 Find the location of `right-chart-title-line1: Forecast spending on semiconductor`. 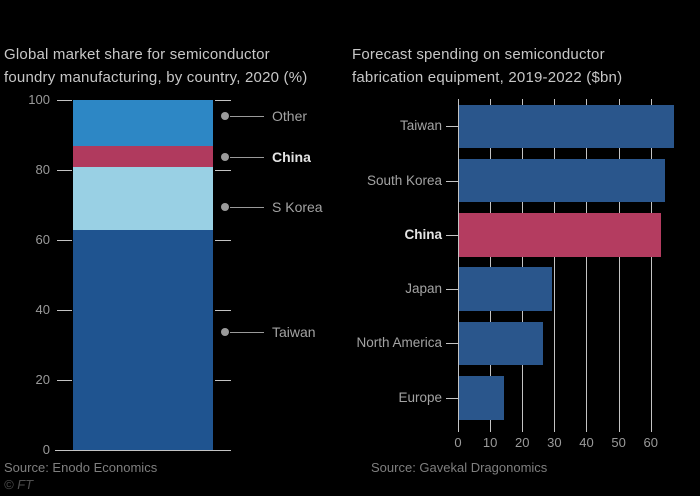

right-chart-title-line1: Forecast spending on semiconductor is located at coordinates (478, 54).